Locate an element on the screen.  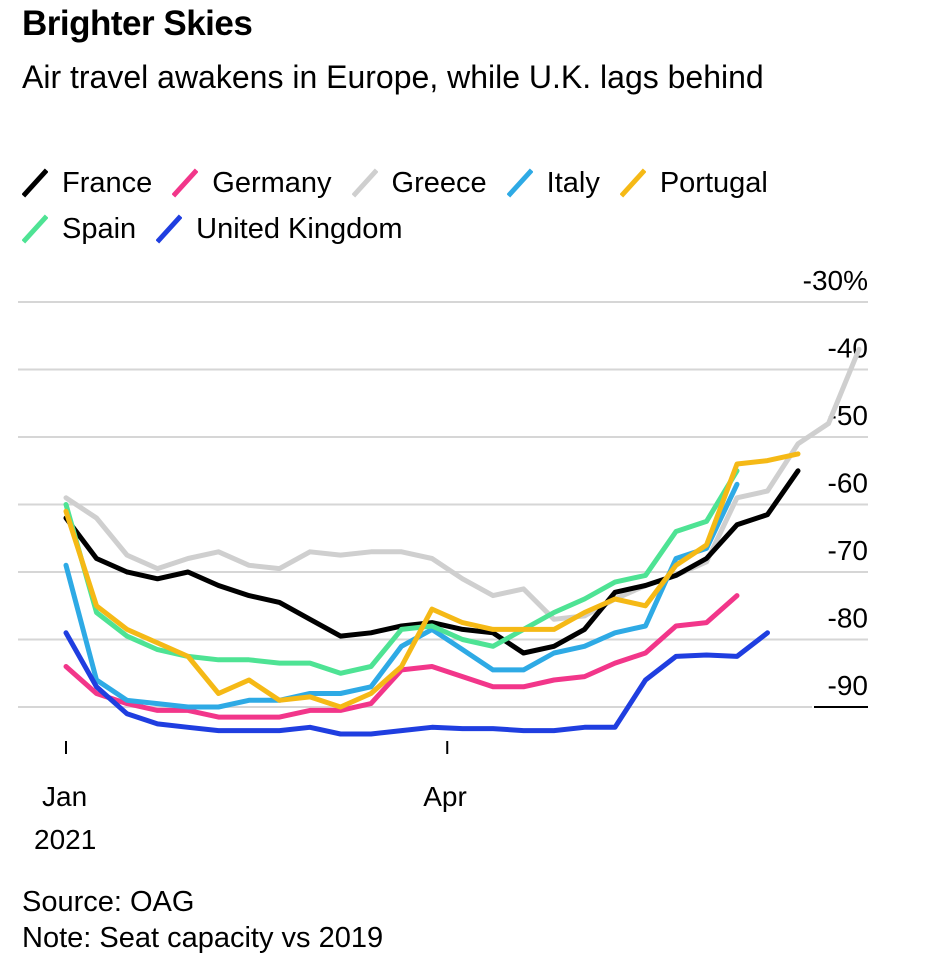
legend-item-greece: Greece is located at coordinates (419, 183).